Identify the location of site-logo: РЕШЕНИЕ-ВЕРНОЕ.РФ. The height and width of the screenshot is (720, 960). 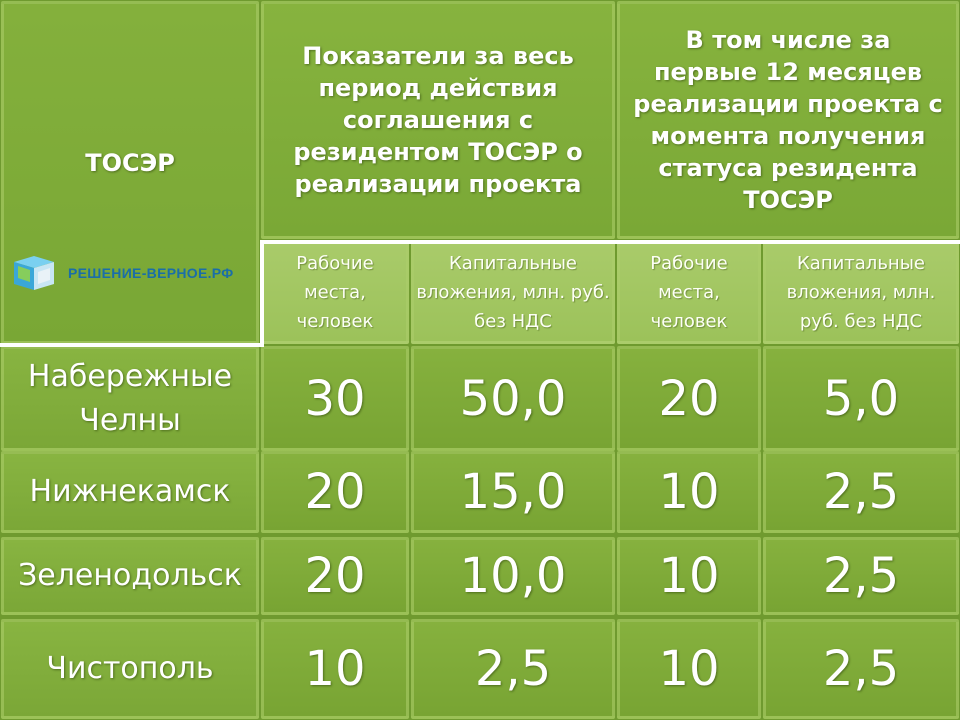
(121, 273).